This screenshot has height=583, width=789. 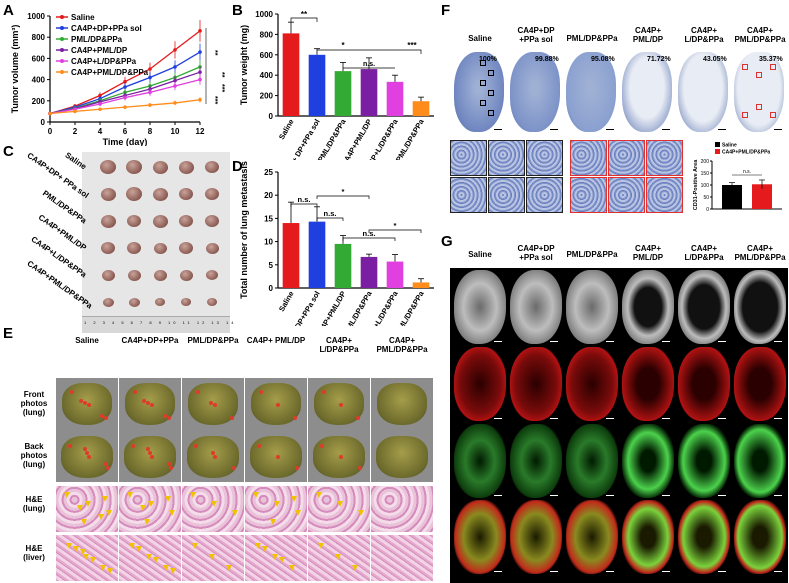 I want to click on lung-back, so click(x=402, y=457).